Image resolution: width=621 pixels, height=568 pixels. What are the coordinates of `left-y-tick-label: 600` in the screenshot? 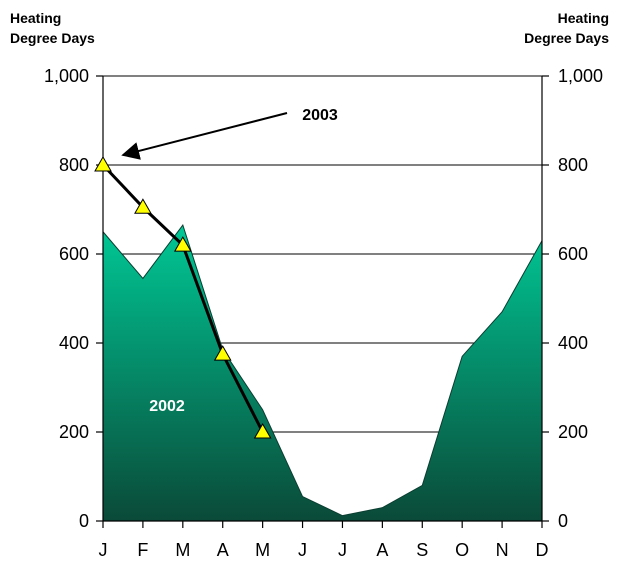 It's located at (74, 254).